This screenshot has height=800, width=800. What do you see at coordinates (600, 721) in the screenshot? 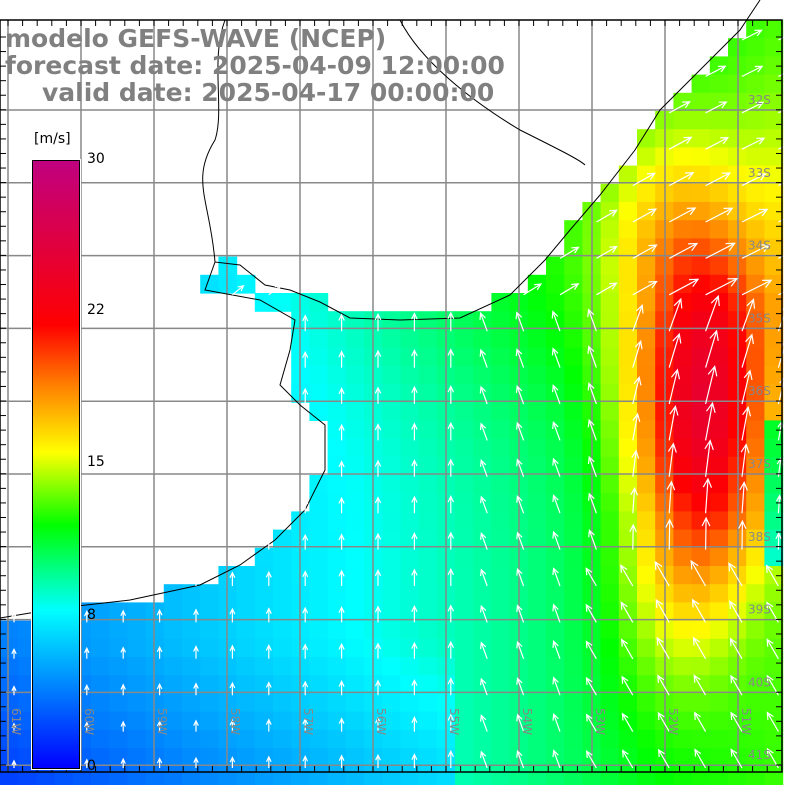
I see `lon-label: 53W` at bounding box center [600, 721].